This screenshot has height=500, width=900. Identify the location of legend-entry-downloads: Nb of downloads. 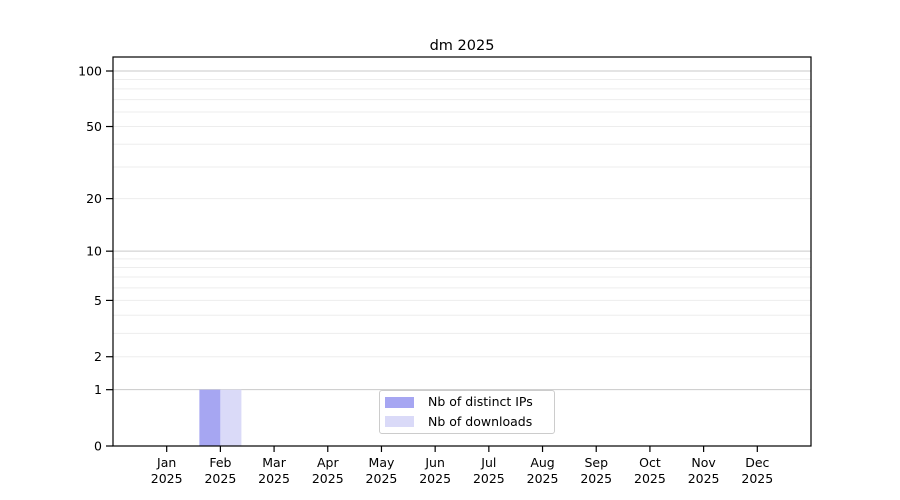
(465, 421).